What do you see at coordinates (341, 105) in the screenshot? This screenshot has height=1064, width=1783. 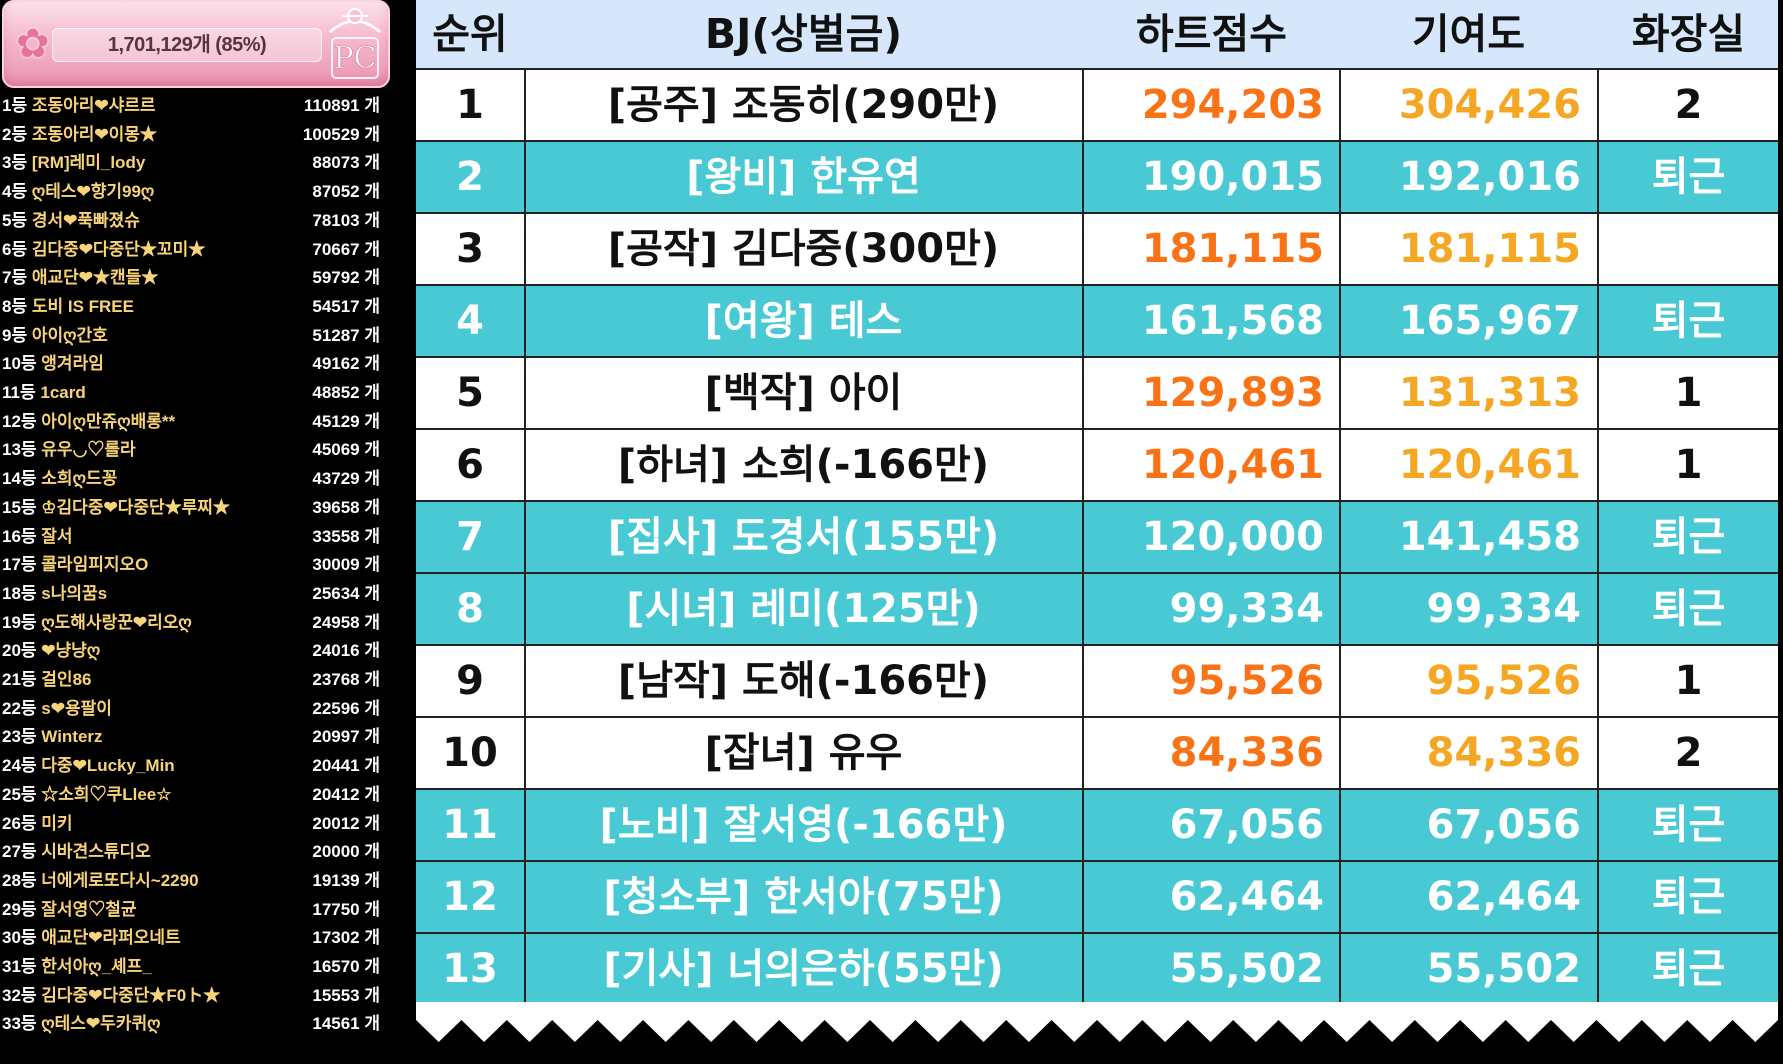 I see `donor-count: 110891 개` at bounding box center [341, 105].